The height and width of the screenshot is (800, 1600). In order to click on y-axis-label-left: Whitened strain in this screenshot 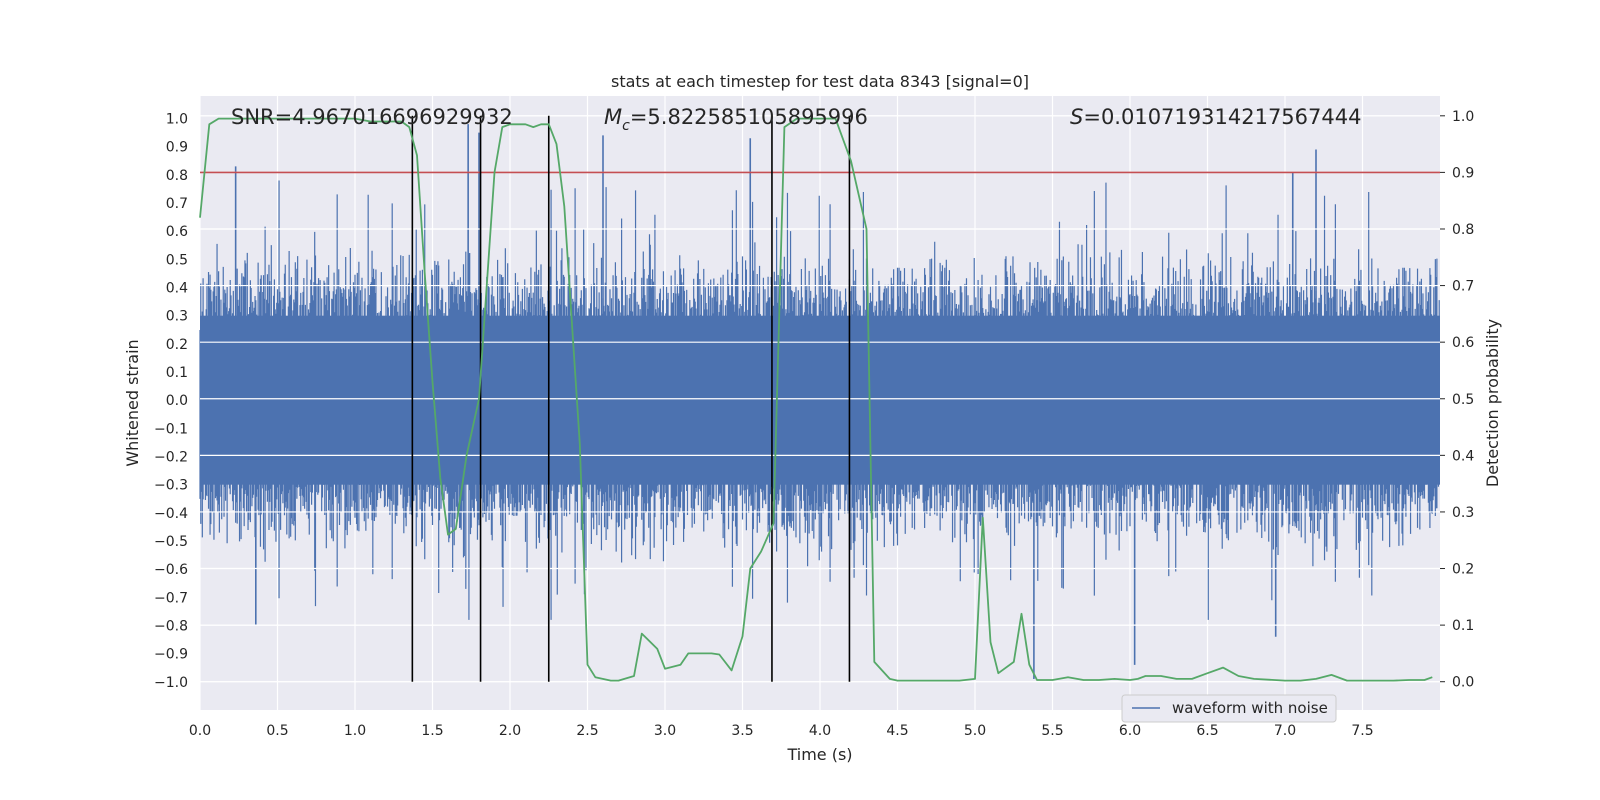, I will do `click(132, 402)`.